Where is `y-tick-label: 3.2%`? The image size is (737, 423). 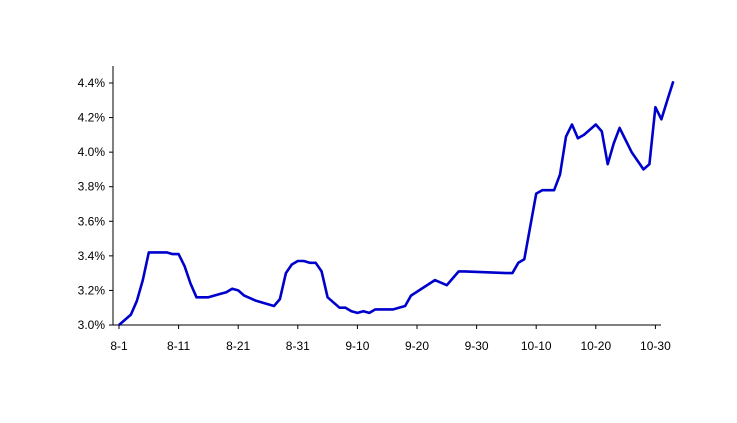 y-tick-label: 3.2% is located at coordinates (92, 290).